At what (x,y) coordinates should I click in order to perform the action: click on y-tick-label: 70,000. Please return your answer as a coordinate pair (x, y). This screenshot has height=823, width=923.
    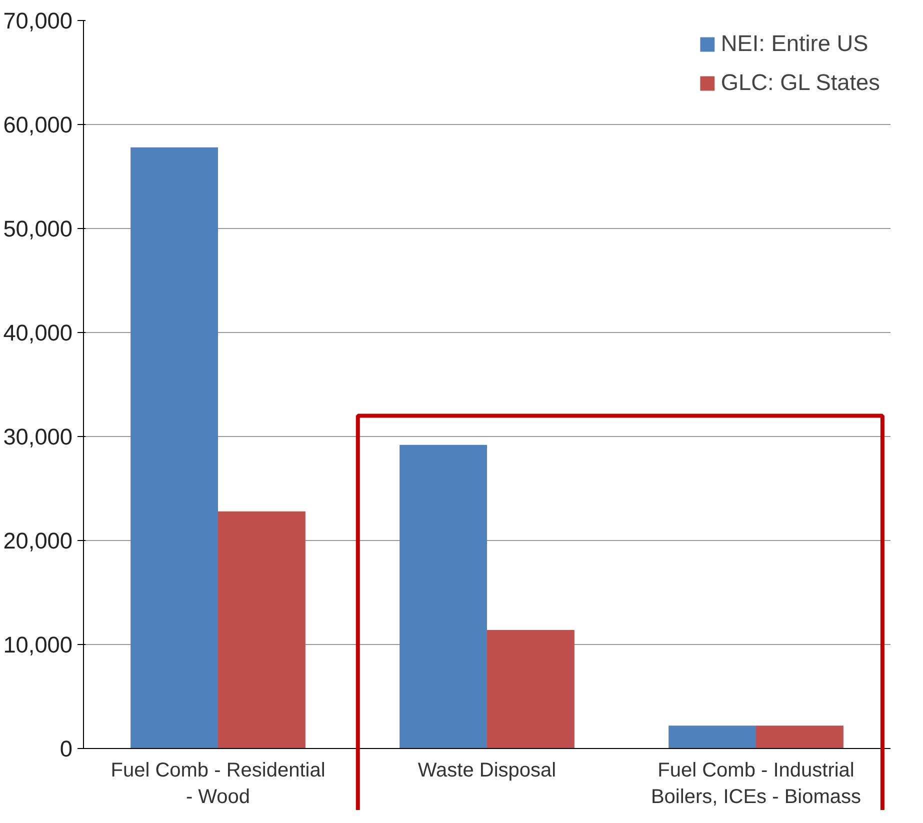
    Looking at the image, I should click on (37, 21).